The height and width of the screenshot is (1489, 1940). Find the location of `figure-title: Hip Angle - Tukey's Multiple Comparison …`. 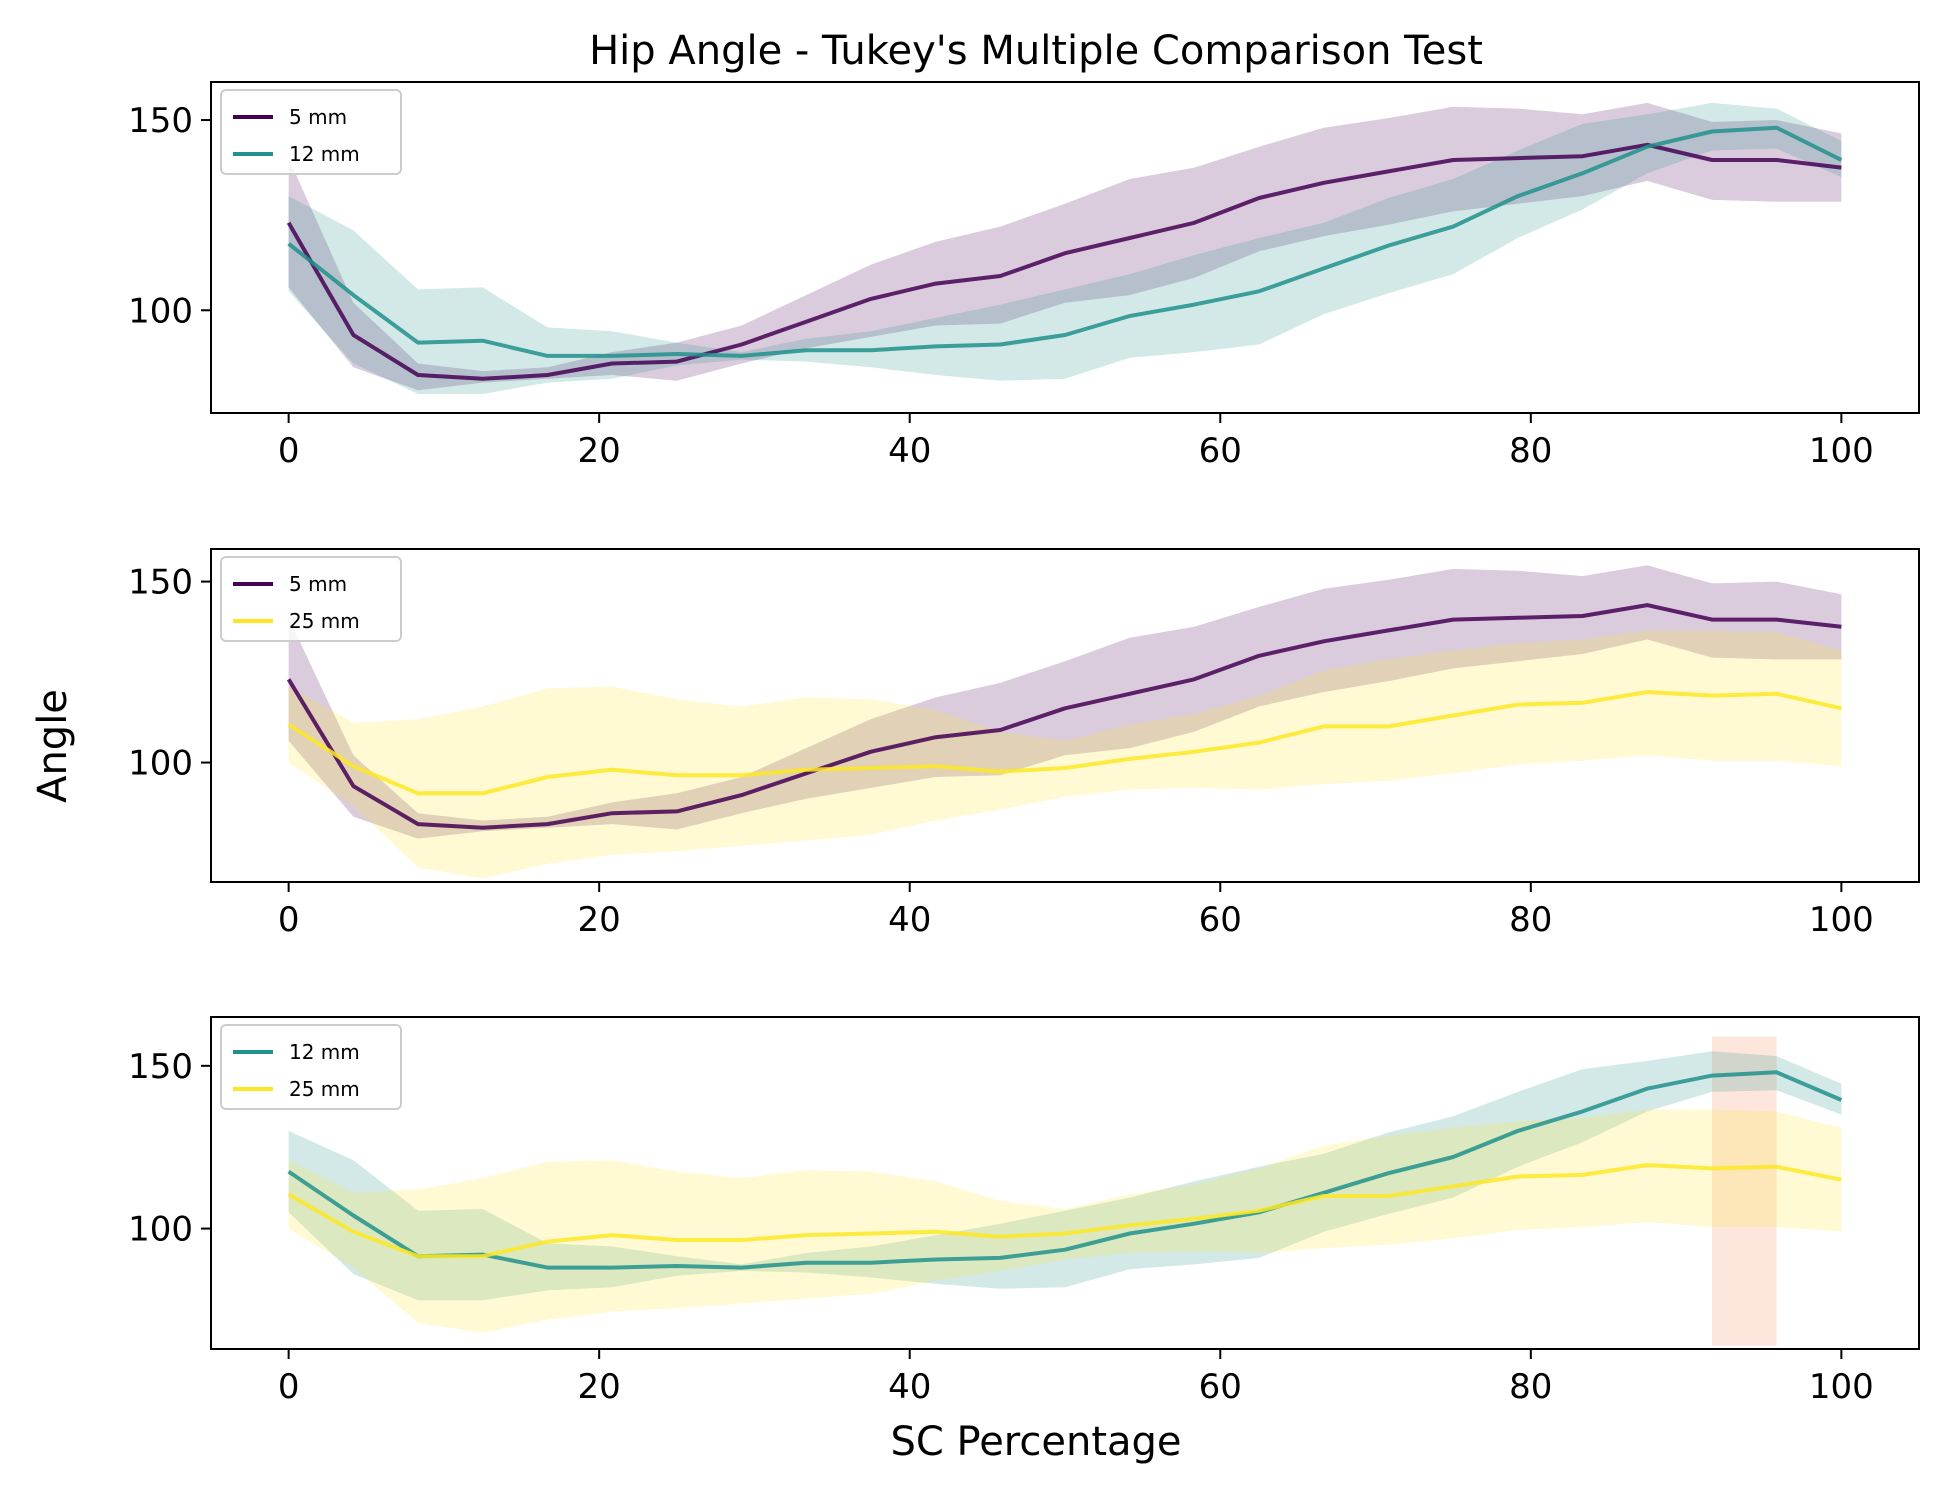

figure-title: Hip Angle - Tukey's Multiple Comparison … is located at coordinates (1036, 51).